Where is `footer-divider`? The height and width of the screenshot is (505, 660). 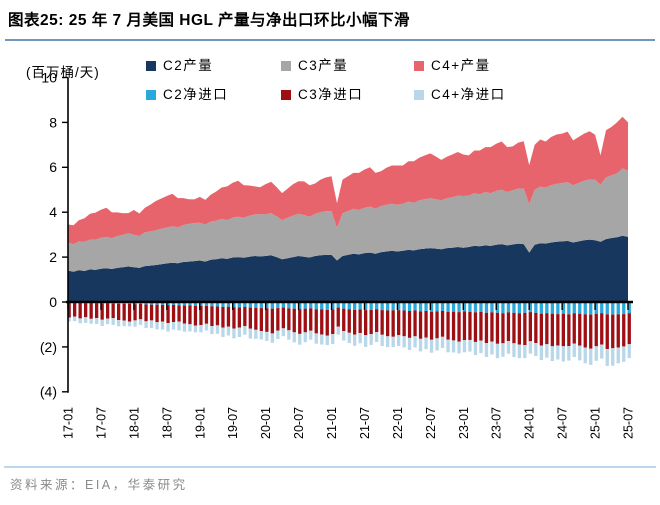
footer-divider is located at coordinates (330, 467).